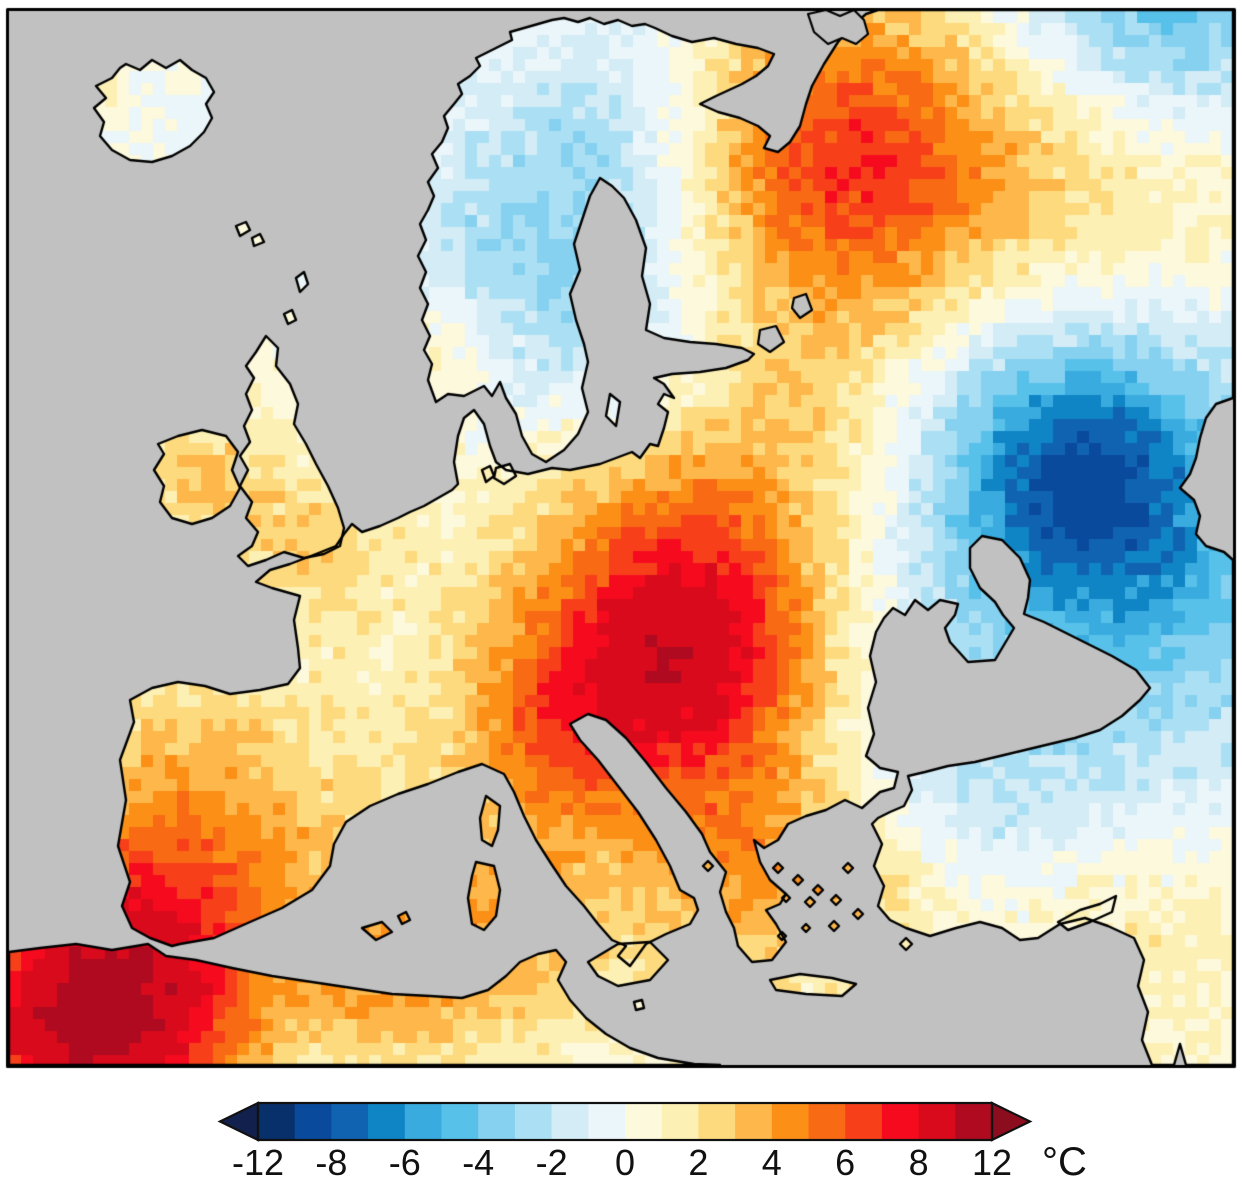  What do you see at coordinates (919, 1162) in the screenshot?
I see `colorbar-tick-label: 8` at bounding box center [919, 1162].